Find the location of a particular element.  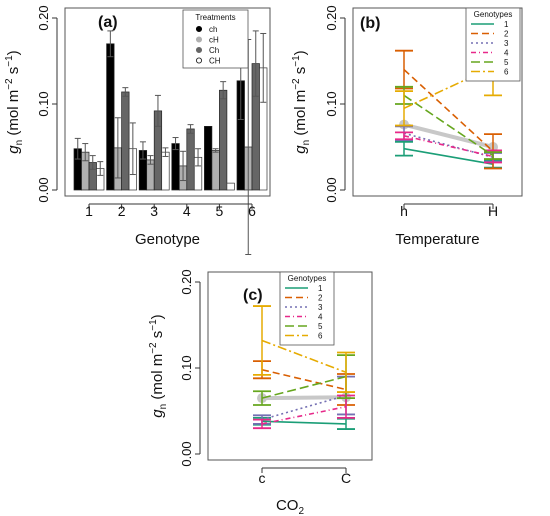

x-label-sub: 2 is located at coordinates (301, 511).